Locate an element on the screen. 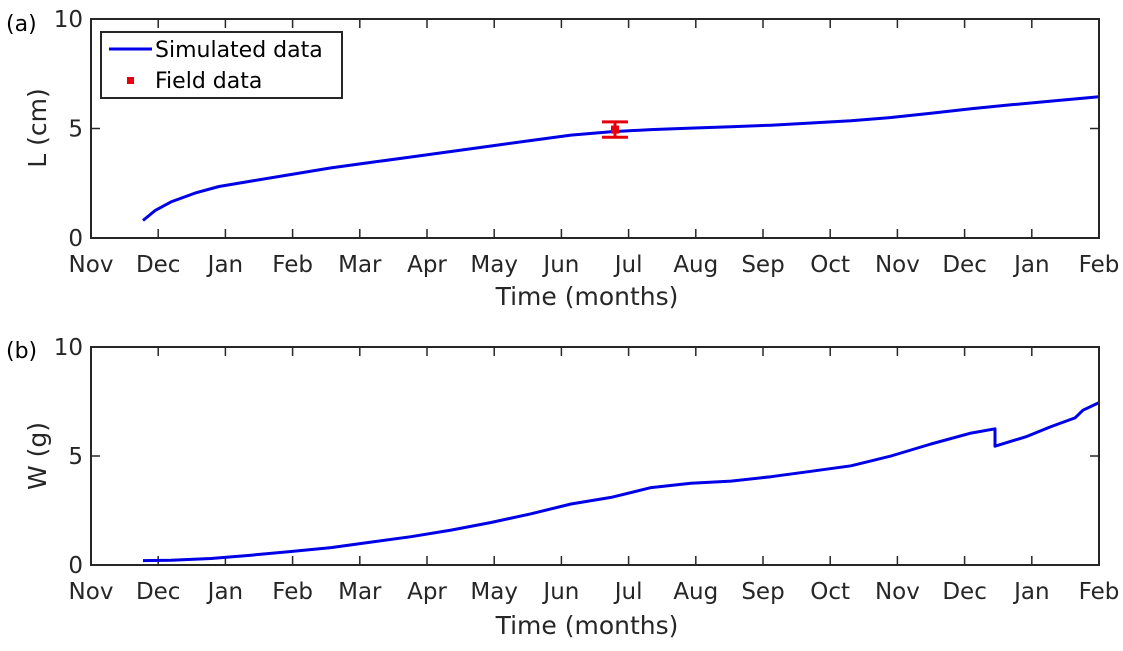  legend-box is located at coordinates (221, 65).